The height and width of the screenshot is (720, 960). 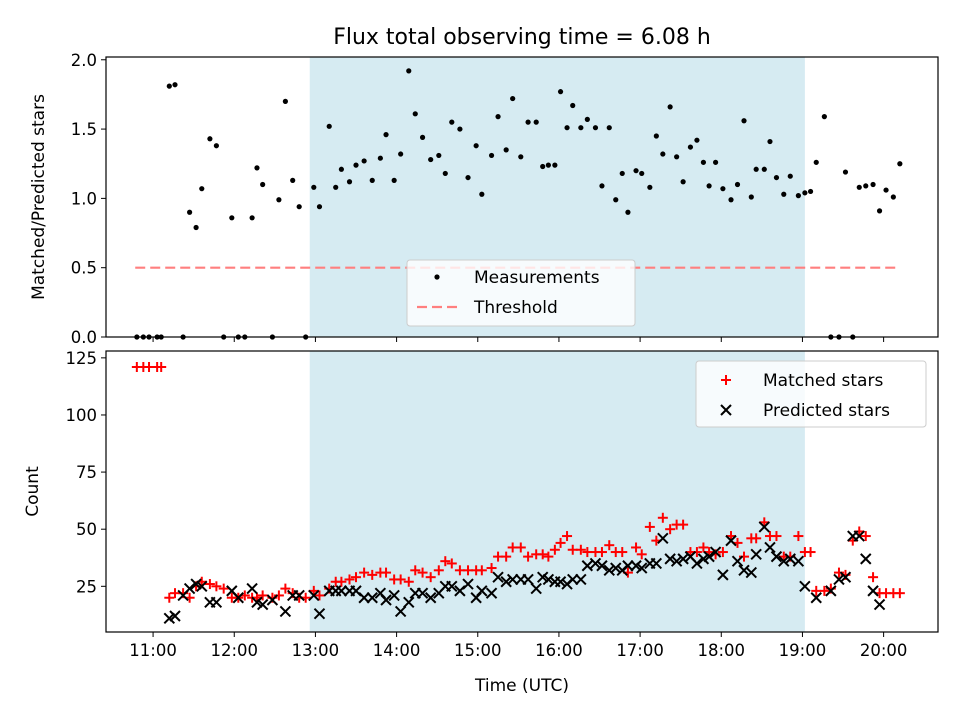 What do you see at coordinates (521, 686) in the screenshot?
I see `x-axis-label: Time (UTC)` at bounding box center [521, 686].